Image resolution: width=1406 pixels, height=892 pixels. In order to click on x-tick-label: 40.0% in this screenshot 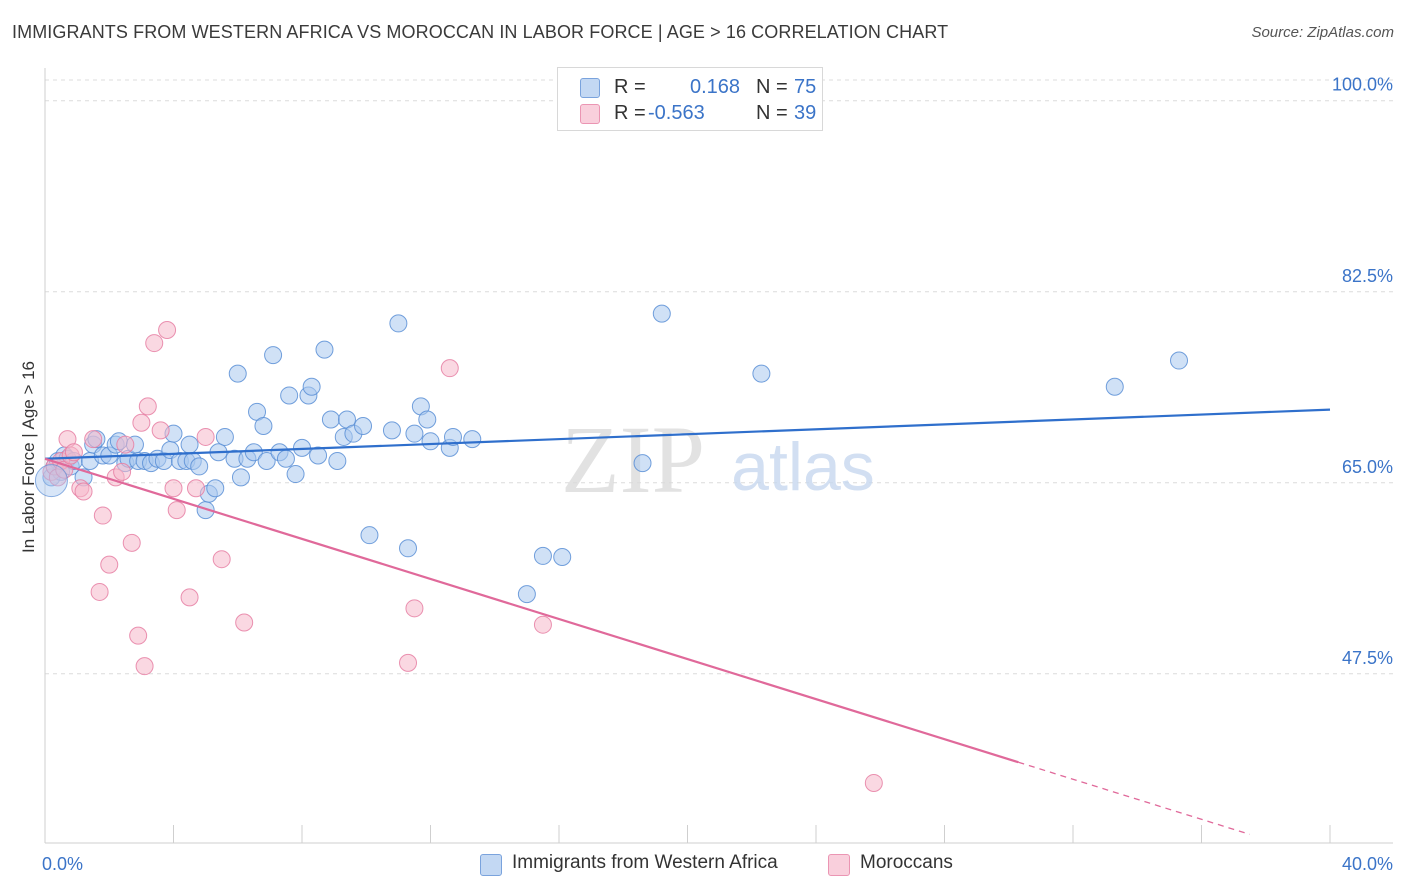, I will do `click(1367, 864)`.